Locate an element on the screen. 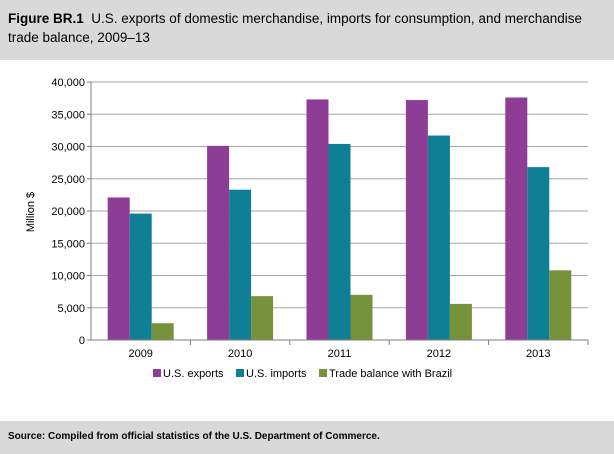 This screenshot has width=614, height=454. y-tick-label: 25,000 is located at coordinates (68, 180).